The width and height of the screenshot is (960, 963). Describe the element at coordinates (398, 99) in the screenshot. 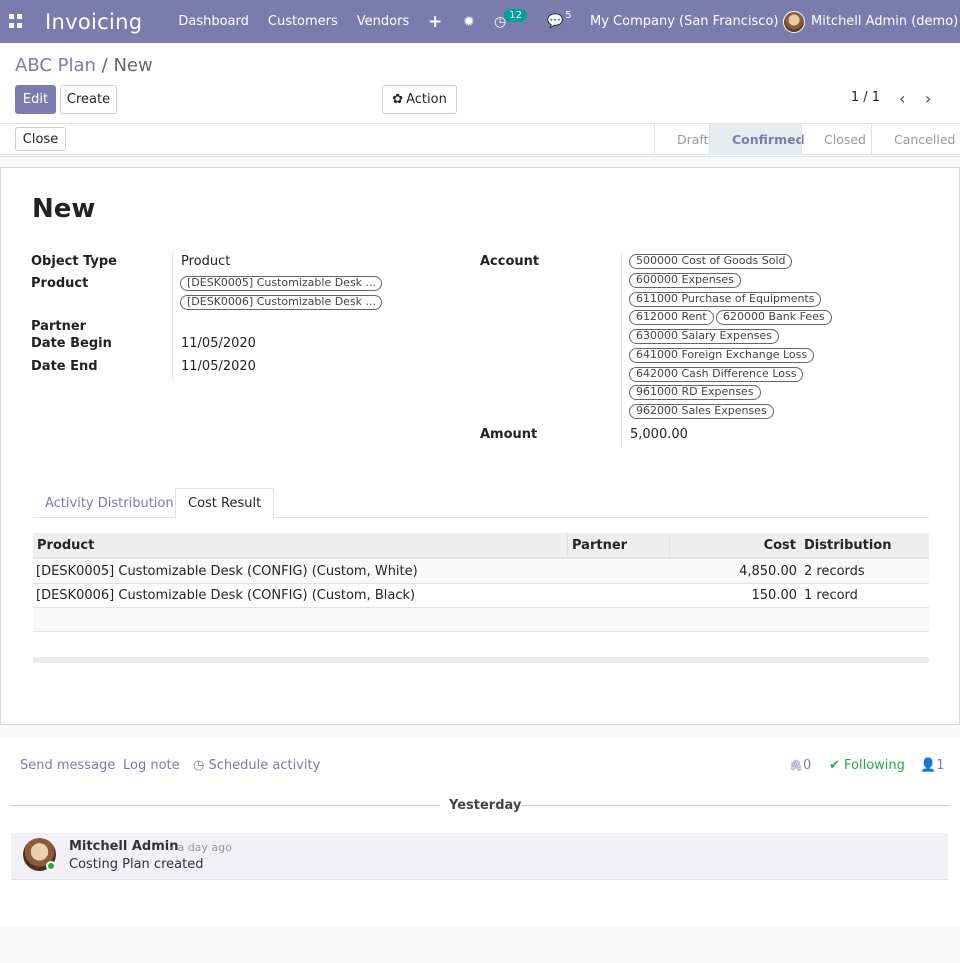

I see `gear-icon: ✿` at that location.